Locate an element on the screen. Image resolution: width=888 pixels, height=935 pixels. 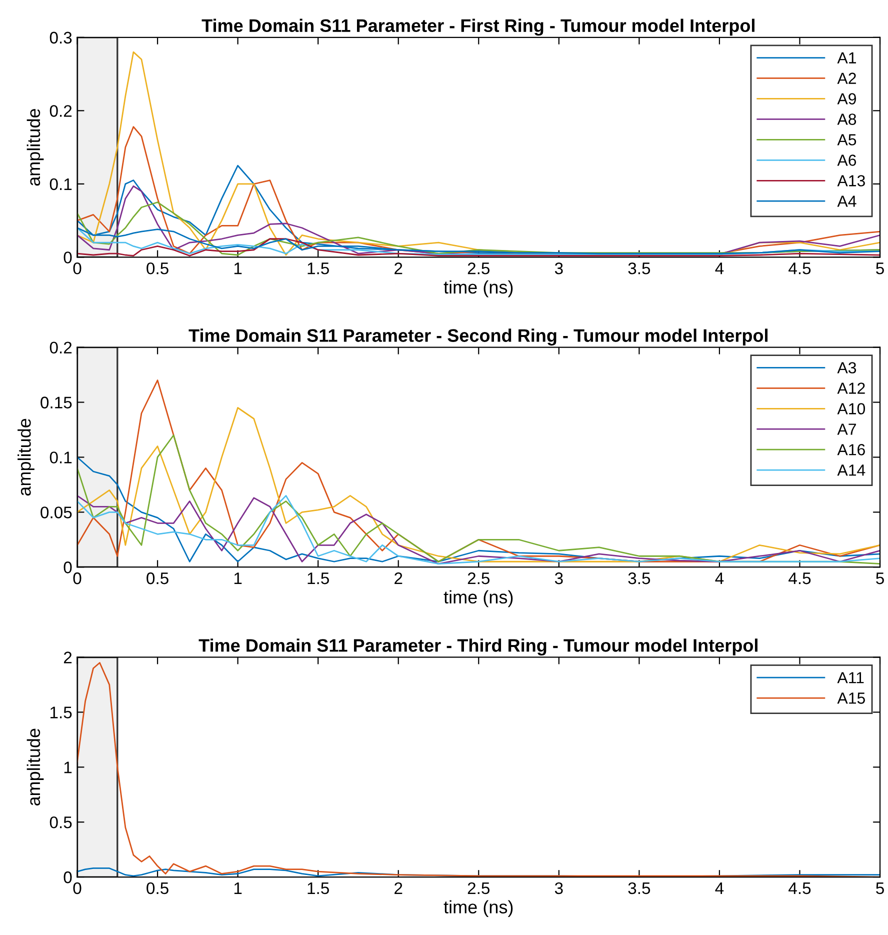
y-tick-label: 0.15 is located at coordinates (56, 402).